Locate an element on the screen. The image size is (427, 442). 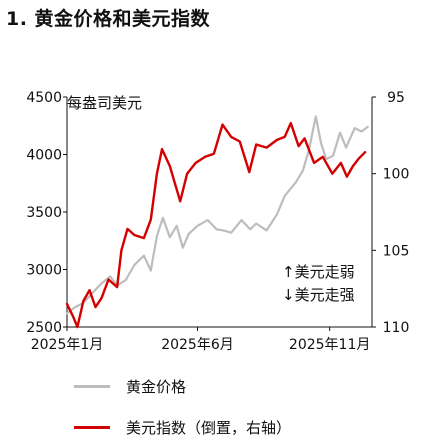
right-tick-label: 105 is located at coordinates (396, 251).